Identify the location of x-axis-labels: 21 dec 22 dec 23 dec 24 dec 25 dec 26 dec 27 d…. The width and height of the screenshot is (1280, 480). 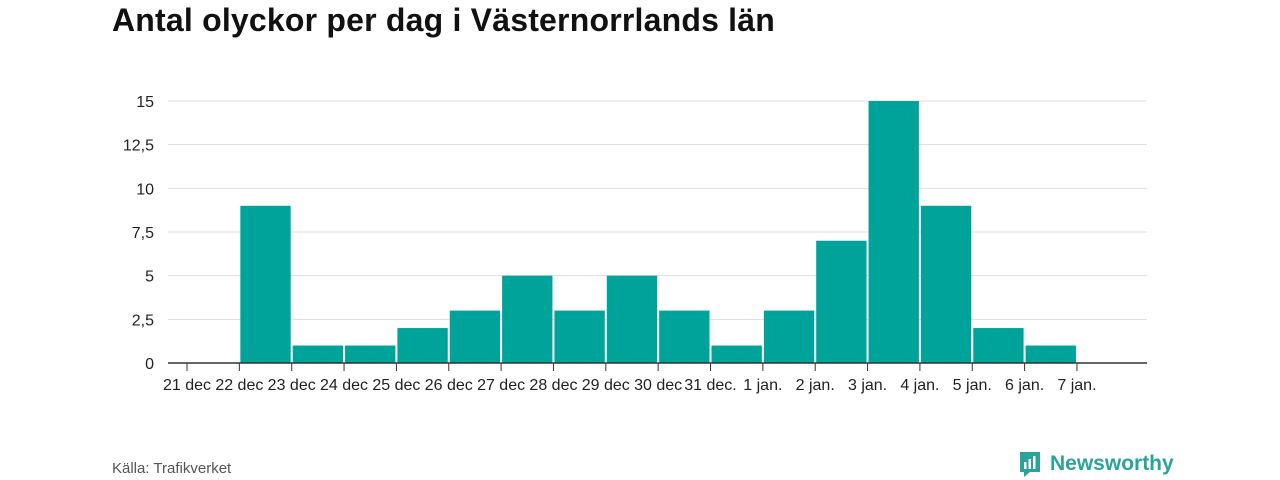
(630, 385).